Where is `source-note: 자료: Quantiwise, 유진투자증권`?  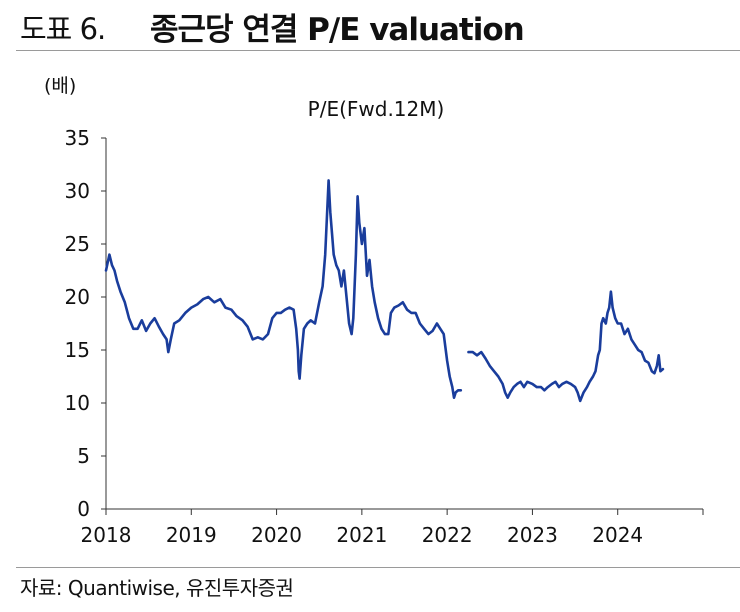 source-note: 자료: Quantiwise, 유진투자증권 is located at coordinates (157, 588).